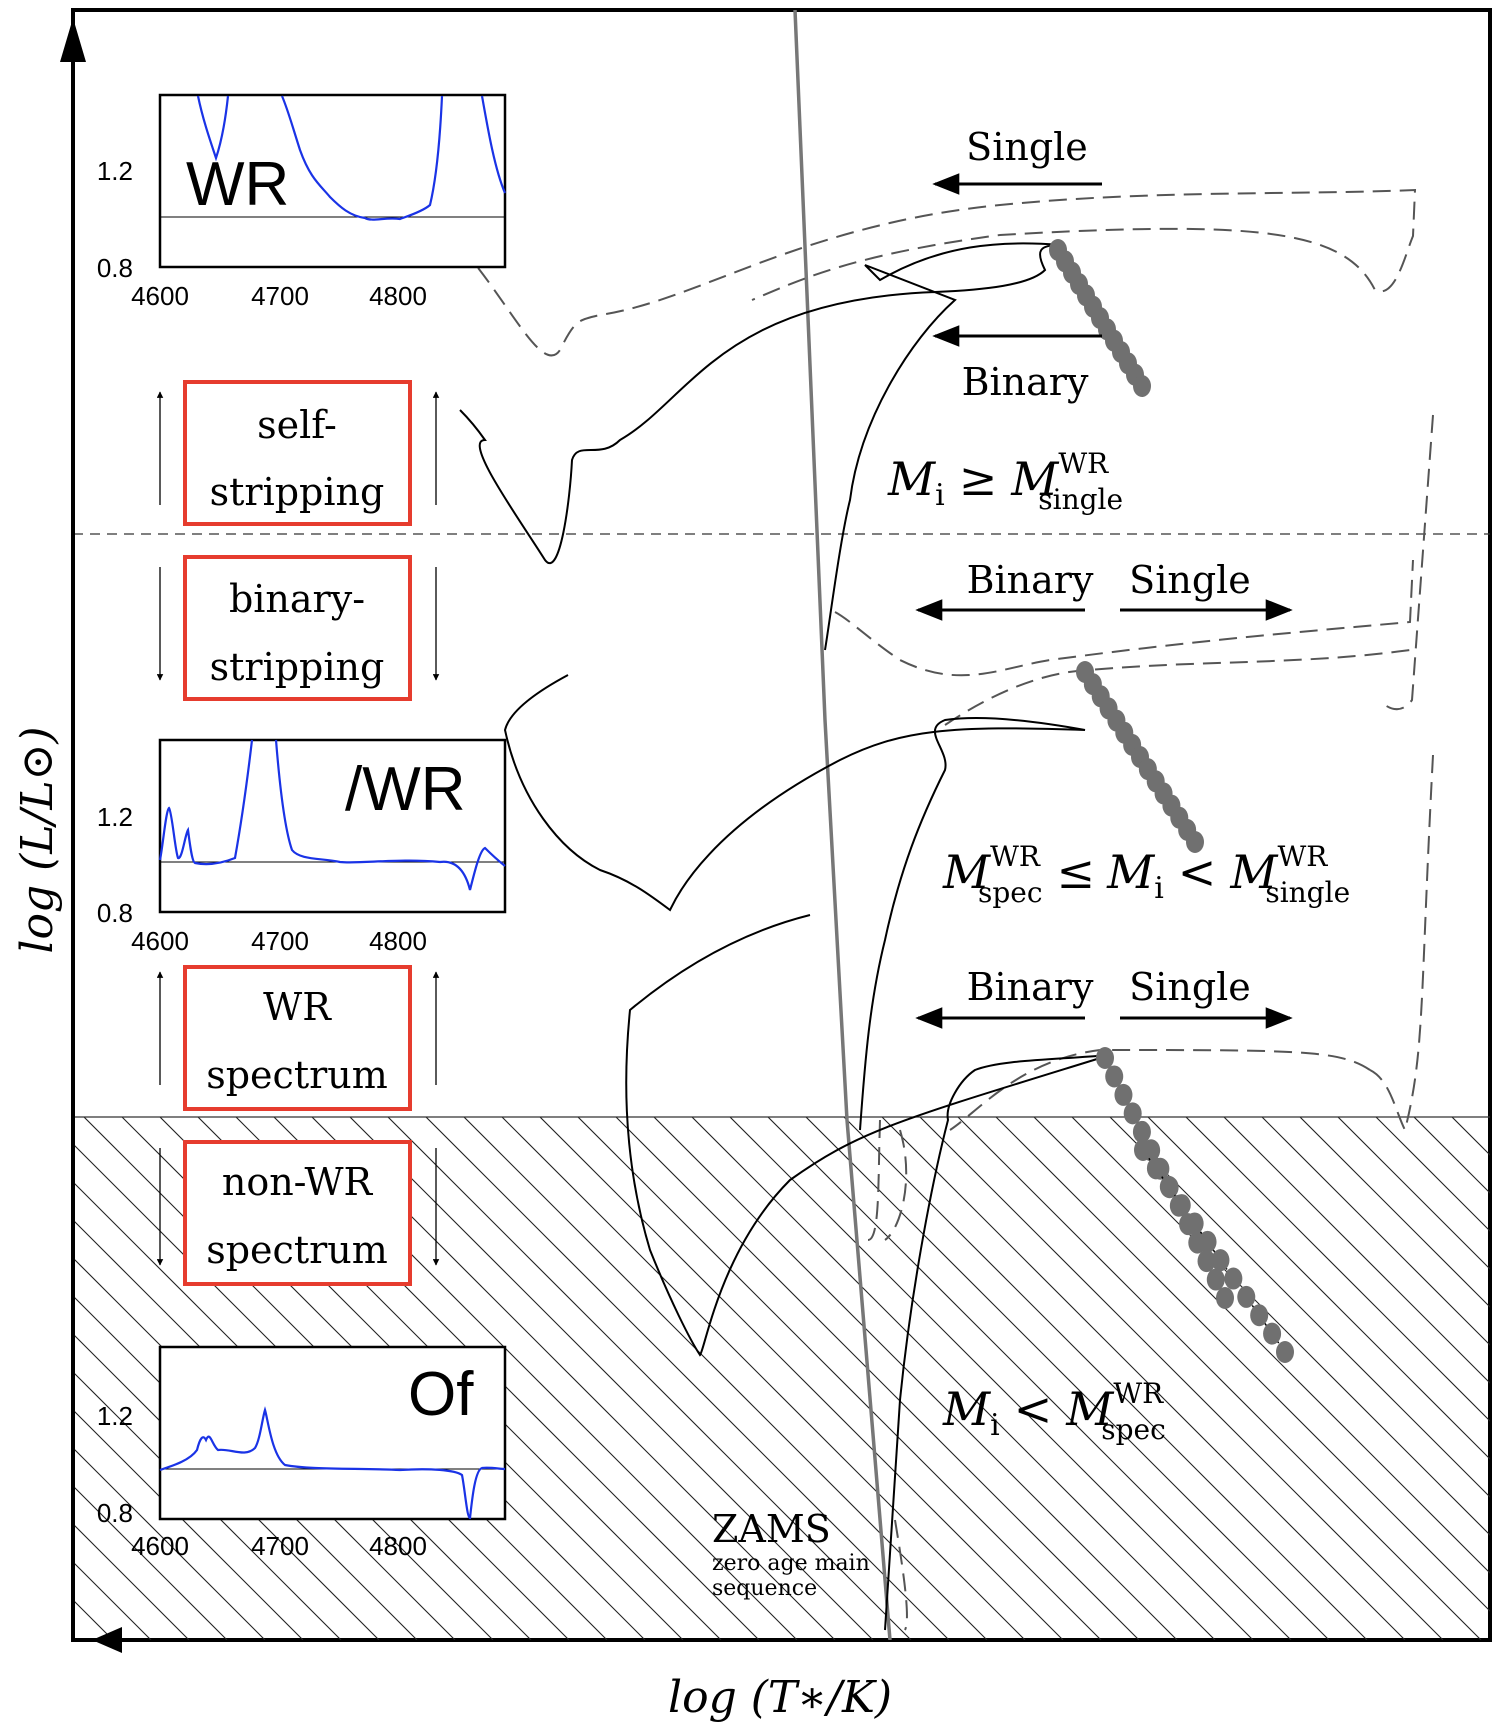 The width and height of the screenshot is (1500, 1734). I want to click on label-top-single: Single, so click(1027, 147).